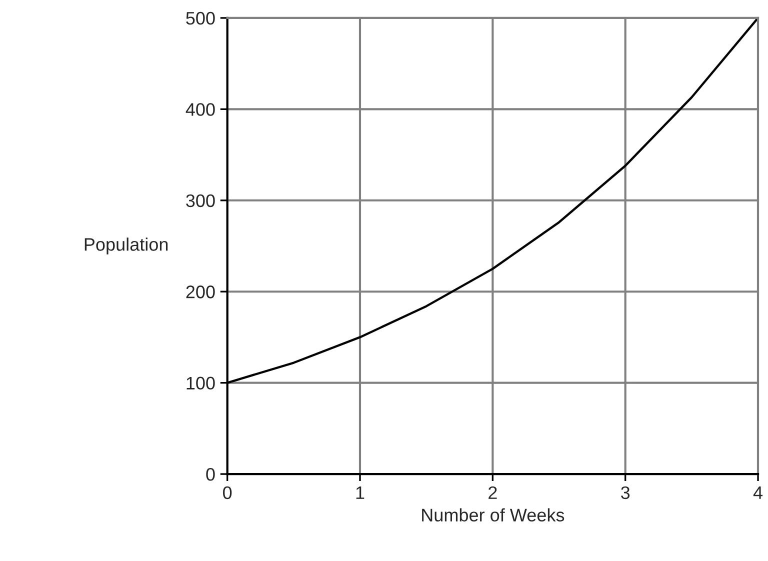 This screenshot has height=561, width=768. Describe the element at coordinates (227, 493) in the screenshot. I see `x-tick-label: 0` at that location.